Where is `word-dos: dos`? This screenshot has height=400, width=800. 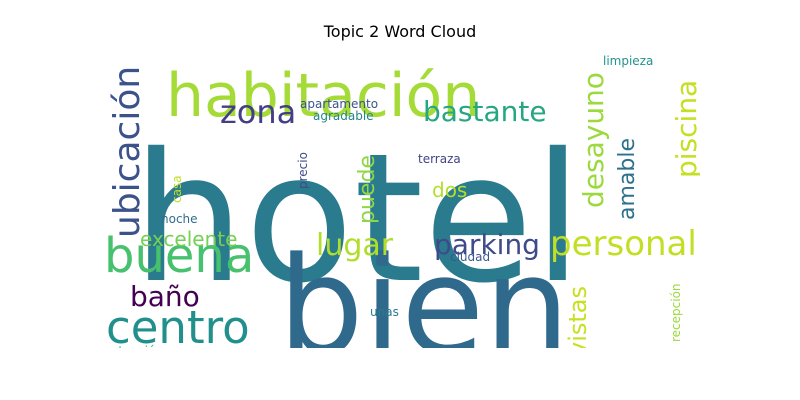 word-dos: dos is located at coordinates (449, 190).